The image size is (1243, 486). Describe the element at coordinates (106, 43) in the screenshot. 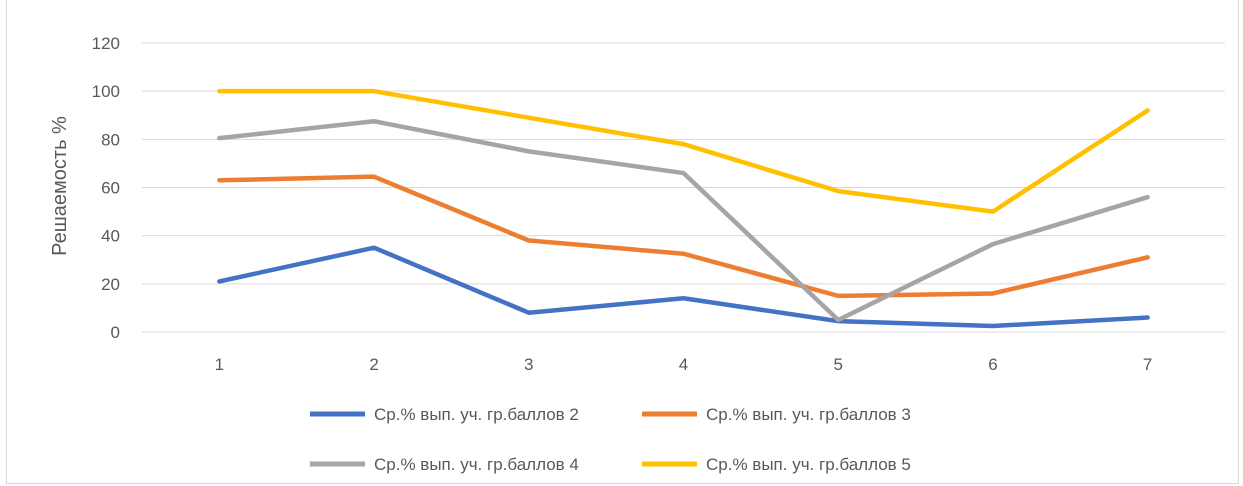

I see `y-tick-label: 120` at that location.